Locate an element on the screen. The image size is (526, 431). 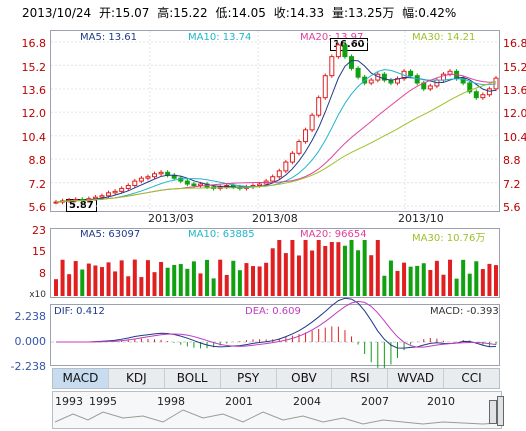
time-range-navigator: 1993 1995 1998 2001 2004 2007 2010 is located at coordinates (278, 410).